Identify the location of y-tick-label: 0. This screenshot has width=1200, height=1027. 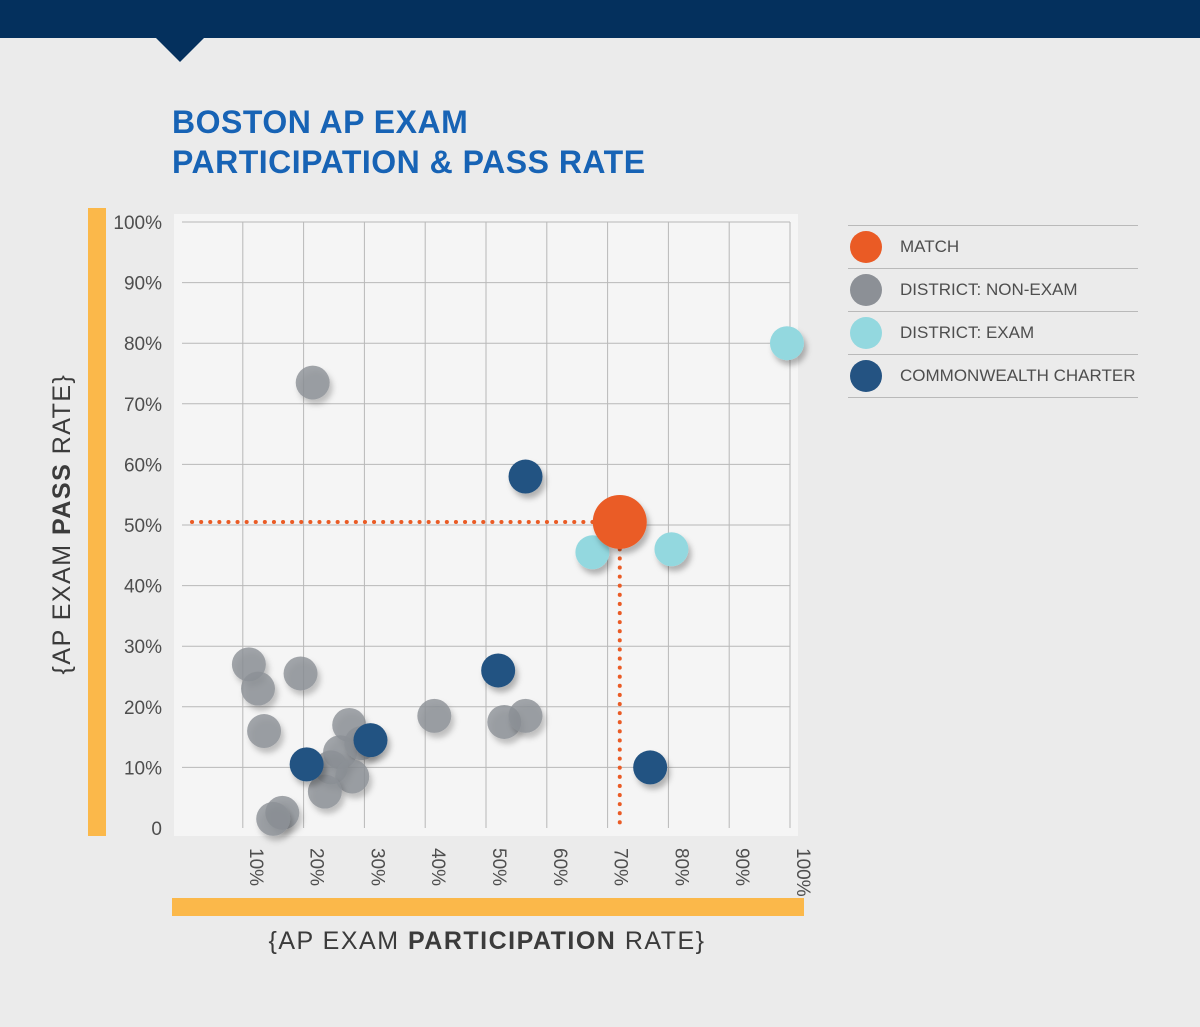
(156, 829).